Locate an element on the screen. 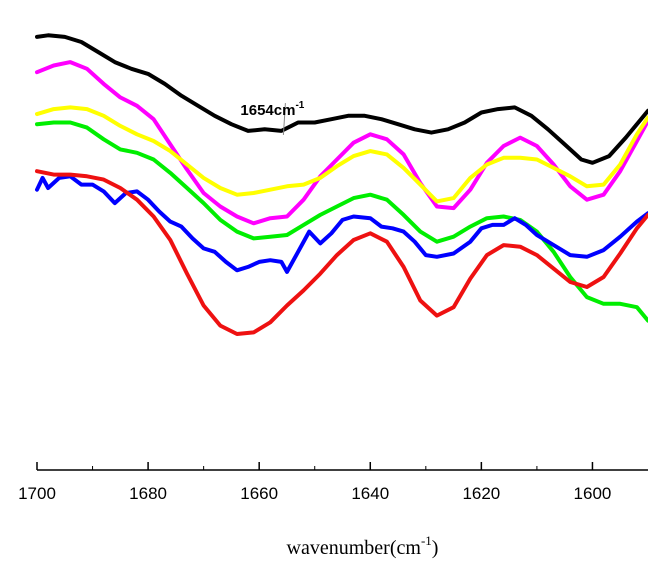  x-ticks: 1700 1680 1660 1640 1620 1600 is located at coordinates (314, 482).